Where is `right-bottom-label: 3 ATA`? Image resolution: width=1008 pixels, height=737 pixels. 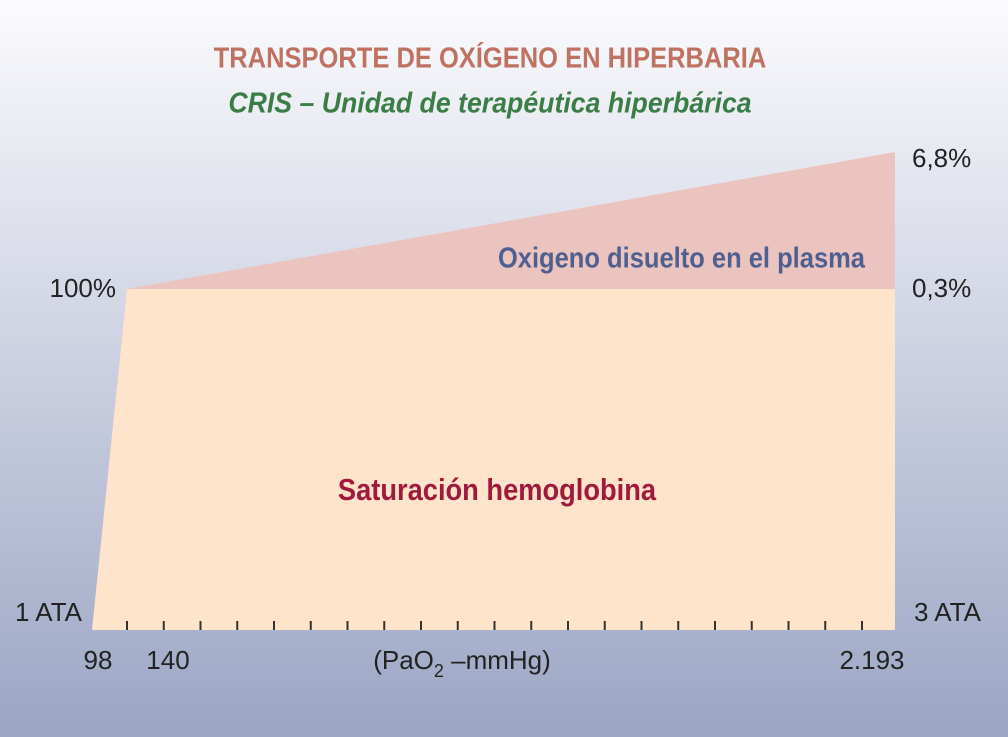
right-bottom-label: 3 ATA is located at coordinates (948, 612).